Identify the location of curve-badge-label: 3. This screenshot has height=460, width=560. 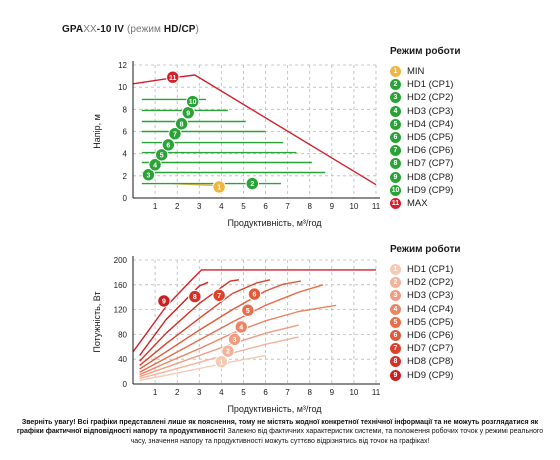
(235, 340).